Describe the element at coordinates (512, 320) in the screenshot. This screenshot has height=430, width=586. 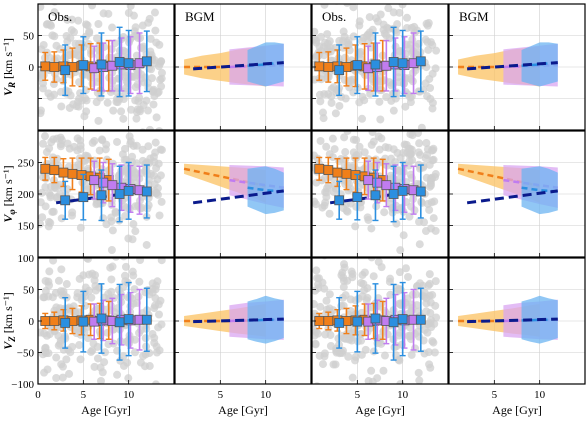
I see `trend-line` at that location.